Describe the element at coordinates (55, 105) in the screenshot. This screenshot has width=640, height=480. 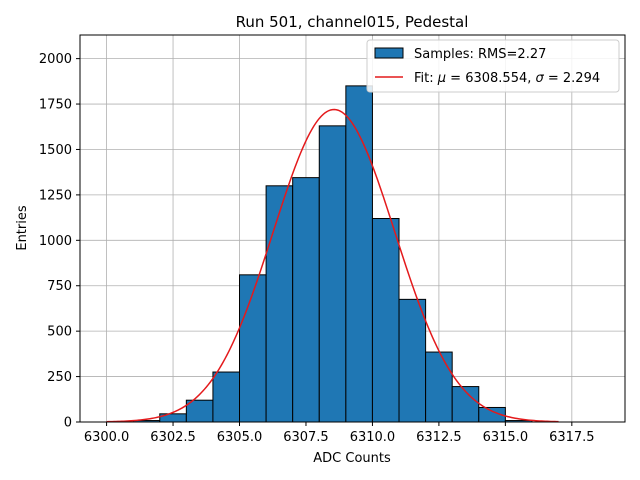
I see `y-tick-label-7: 1750` at that location.